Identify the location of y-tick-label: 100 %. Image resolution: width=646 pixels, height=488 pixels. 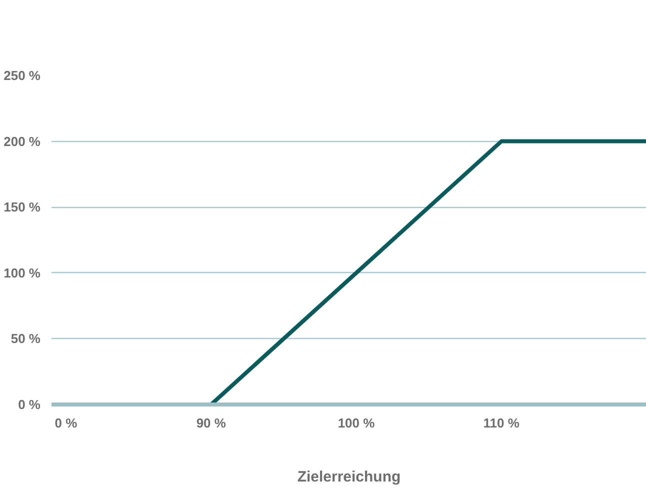
(22, 272).